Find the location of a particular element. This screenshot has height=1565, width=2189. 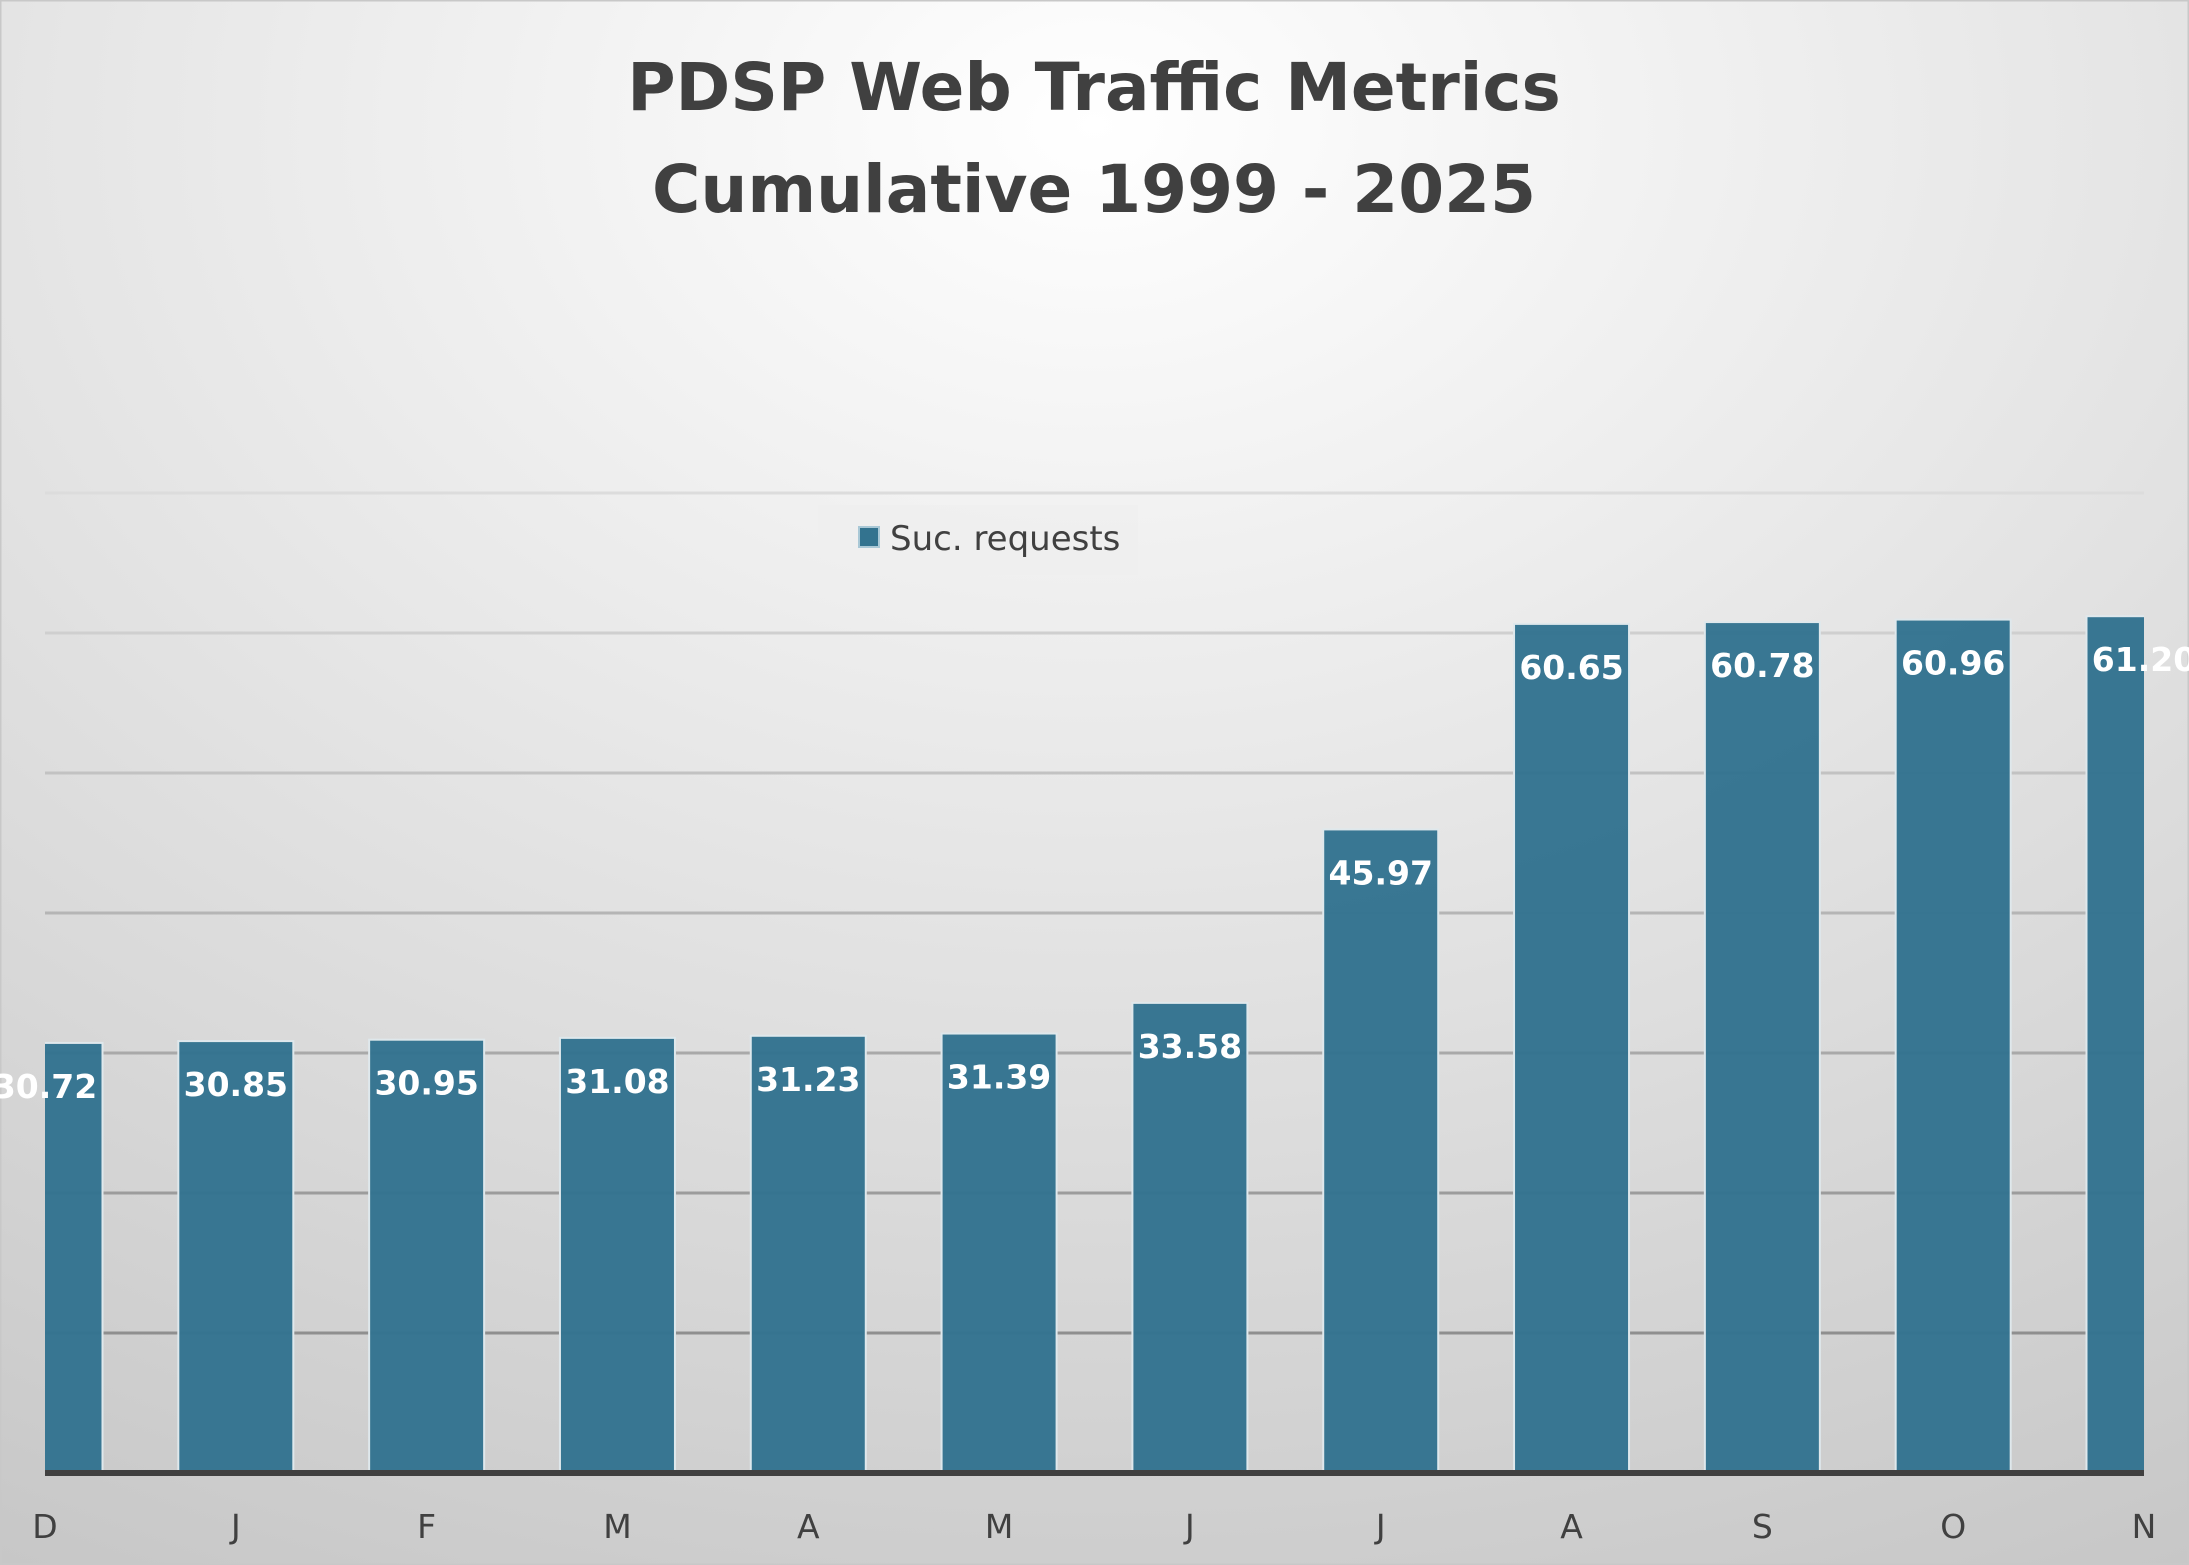

data-label: 30.95 is located at coordinates (426, 1083).